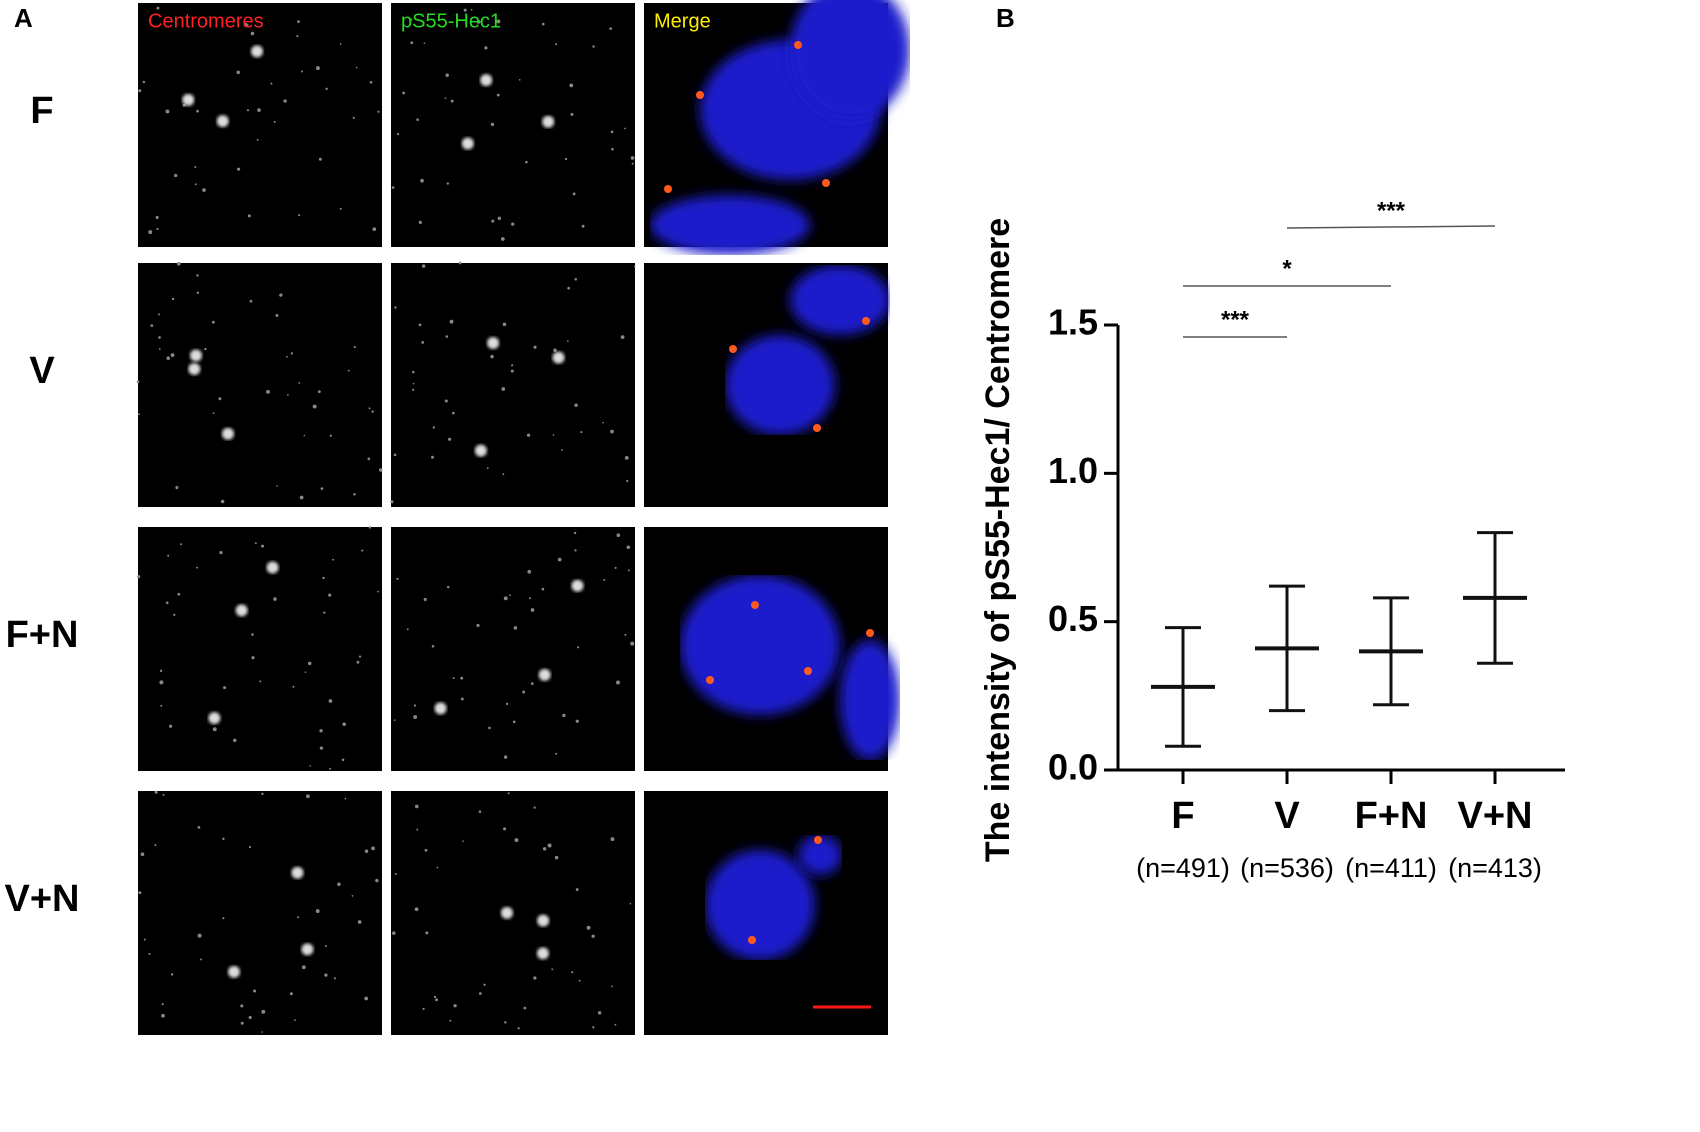 The image size is (1700, 1132). What do you see at coordinates (780, 127) in the screenshot?
I see `merge-overlay` at bounding box center [780, 127].